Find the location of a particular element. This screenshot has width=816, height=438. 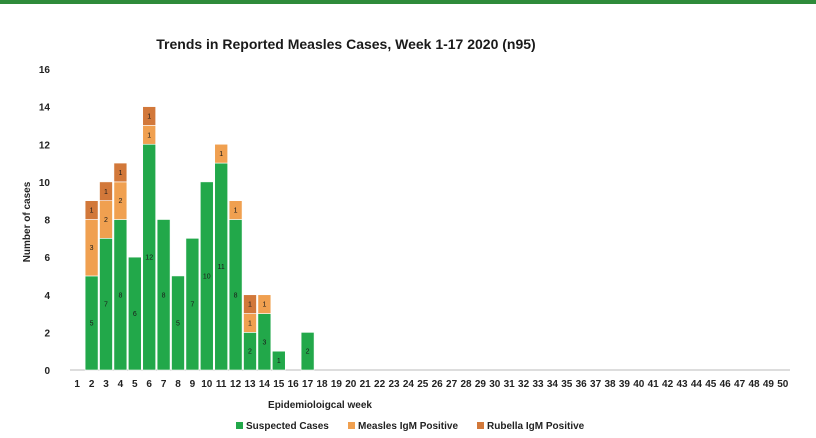

x-tick-label: 5 is located at coordinates (135, 384).